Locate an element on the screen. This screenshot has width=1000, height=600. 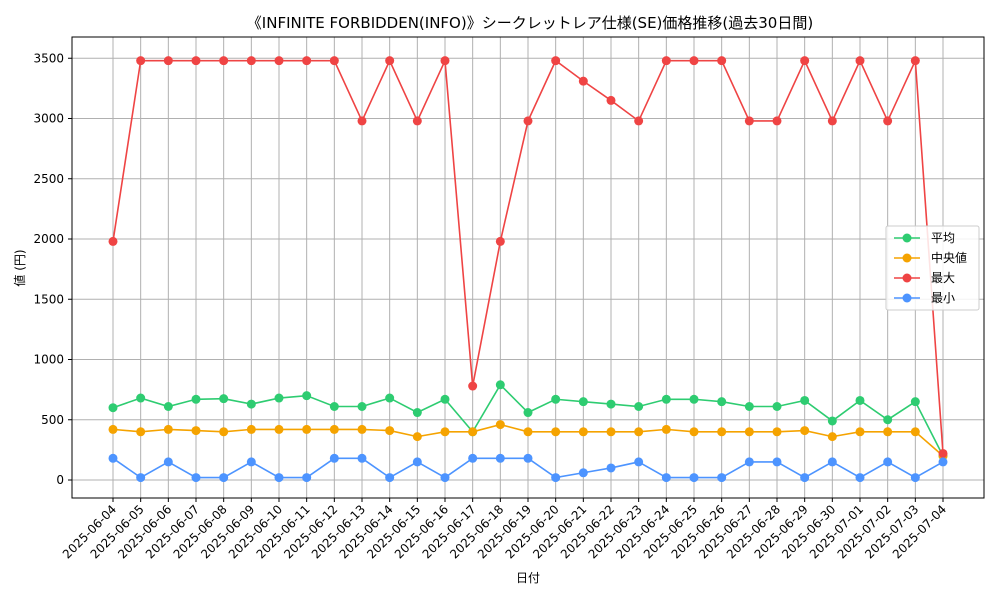
legend-label: 最小 is located at coordinates (943, 298).